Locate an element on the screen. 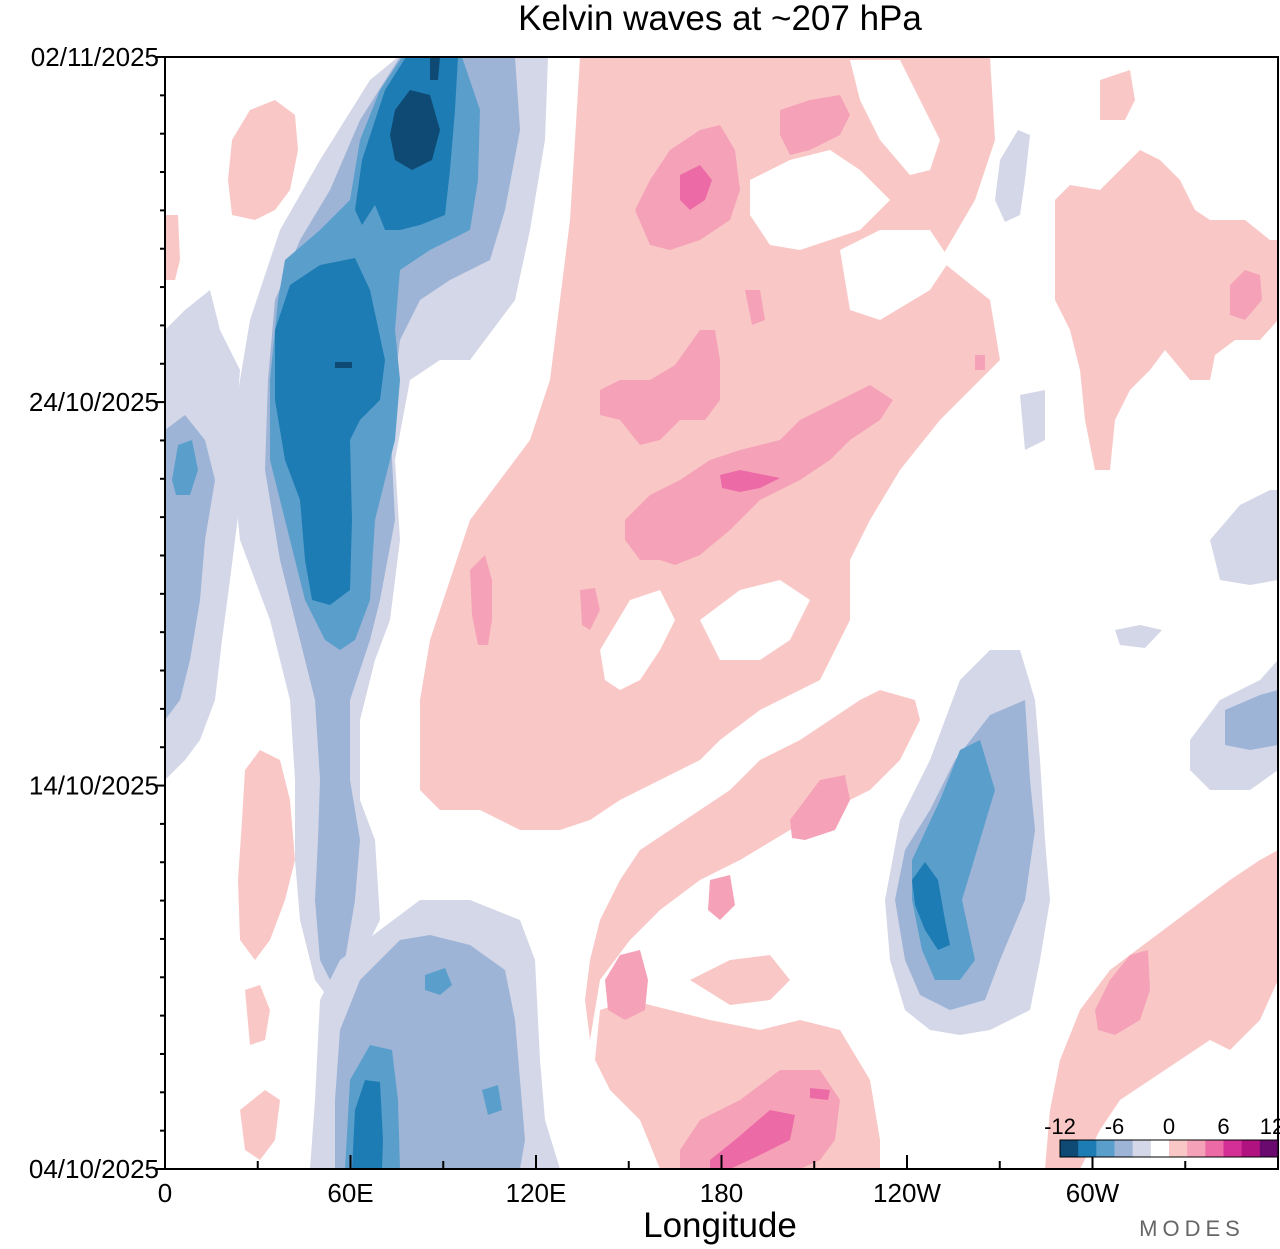 This screenshot has height=1249, width=1280. colorbar: -12 -6 0 6 12 is located at coordinates (1162, 1136).